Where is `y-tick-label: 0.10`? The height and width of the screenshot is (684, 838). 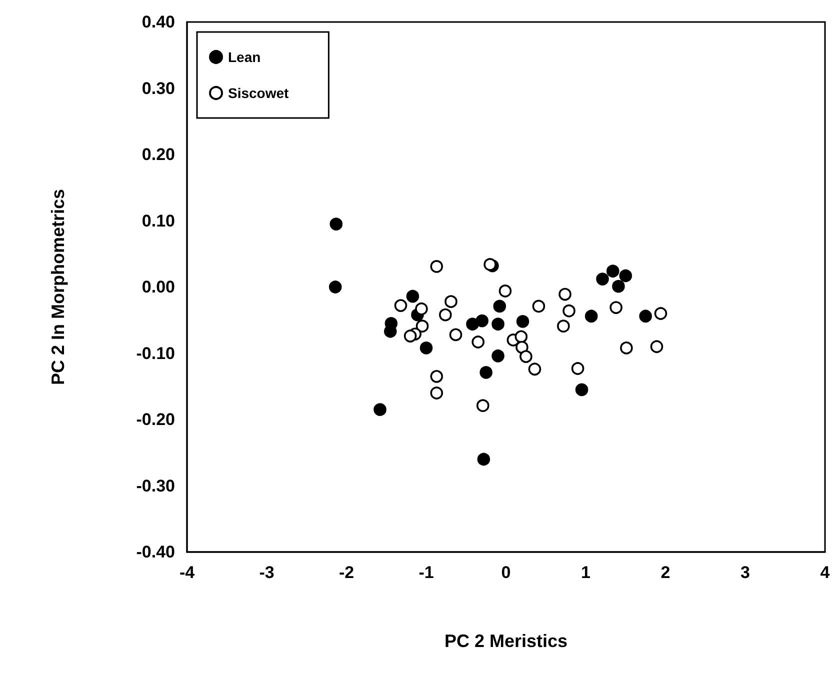 y-tick-label: 0.10 is located at coordinates (158, 220).